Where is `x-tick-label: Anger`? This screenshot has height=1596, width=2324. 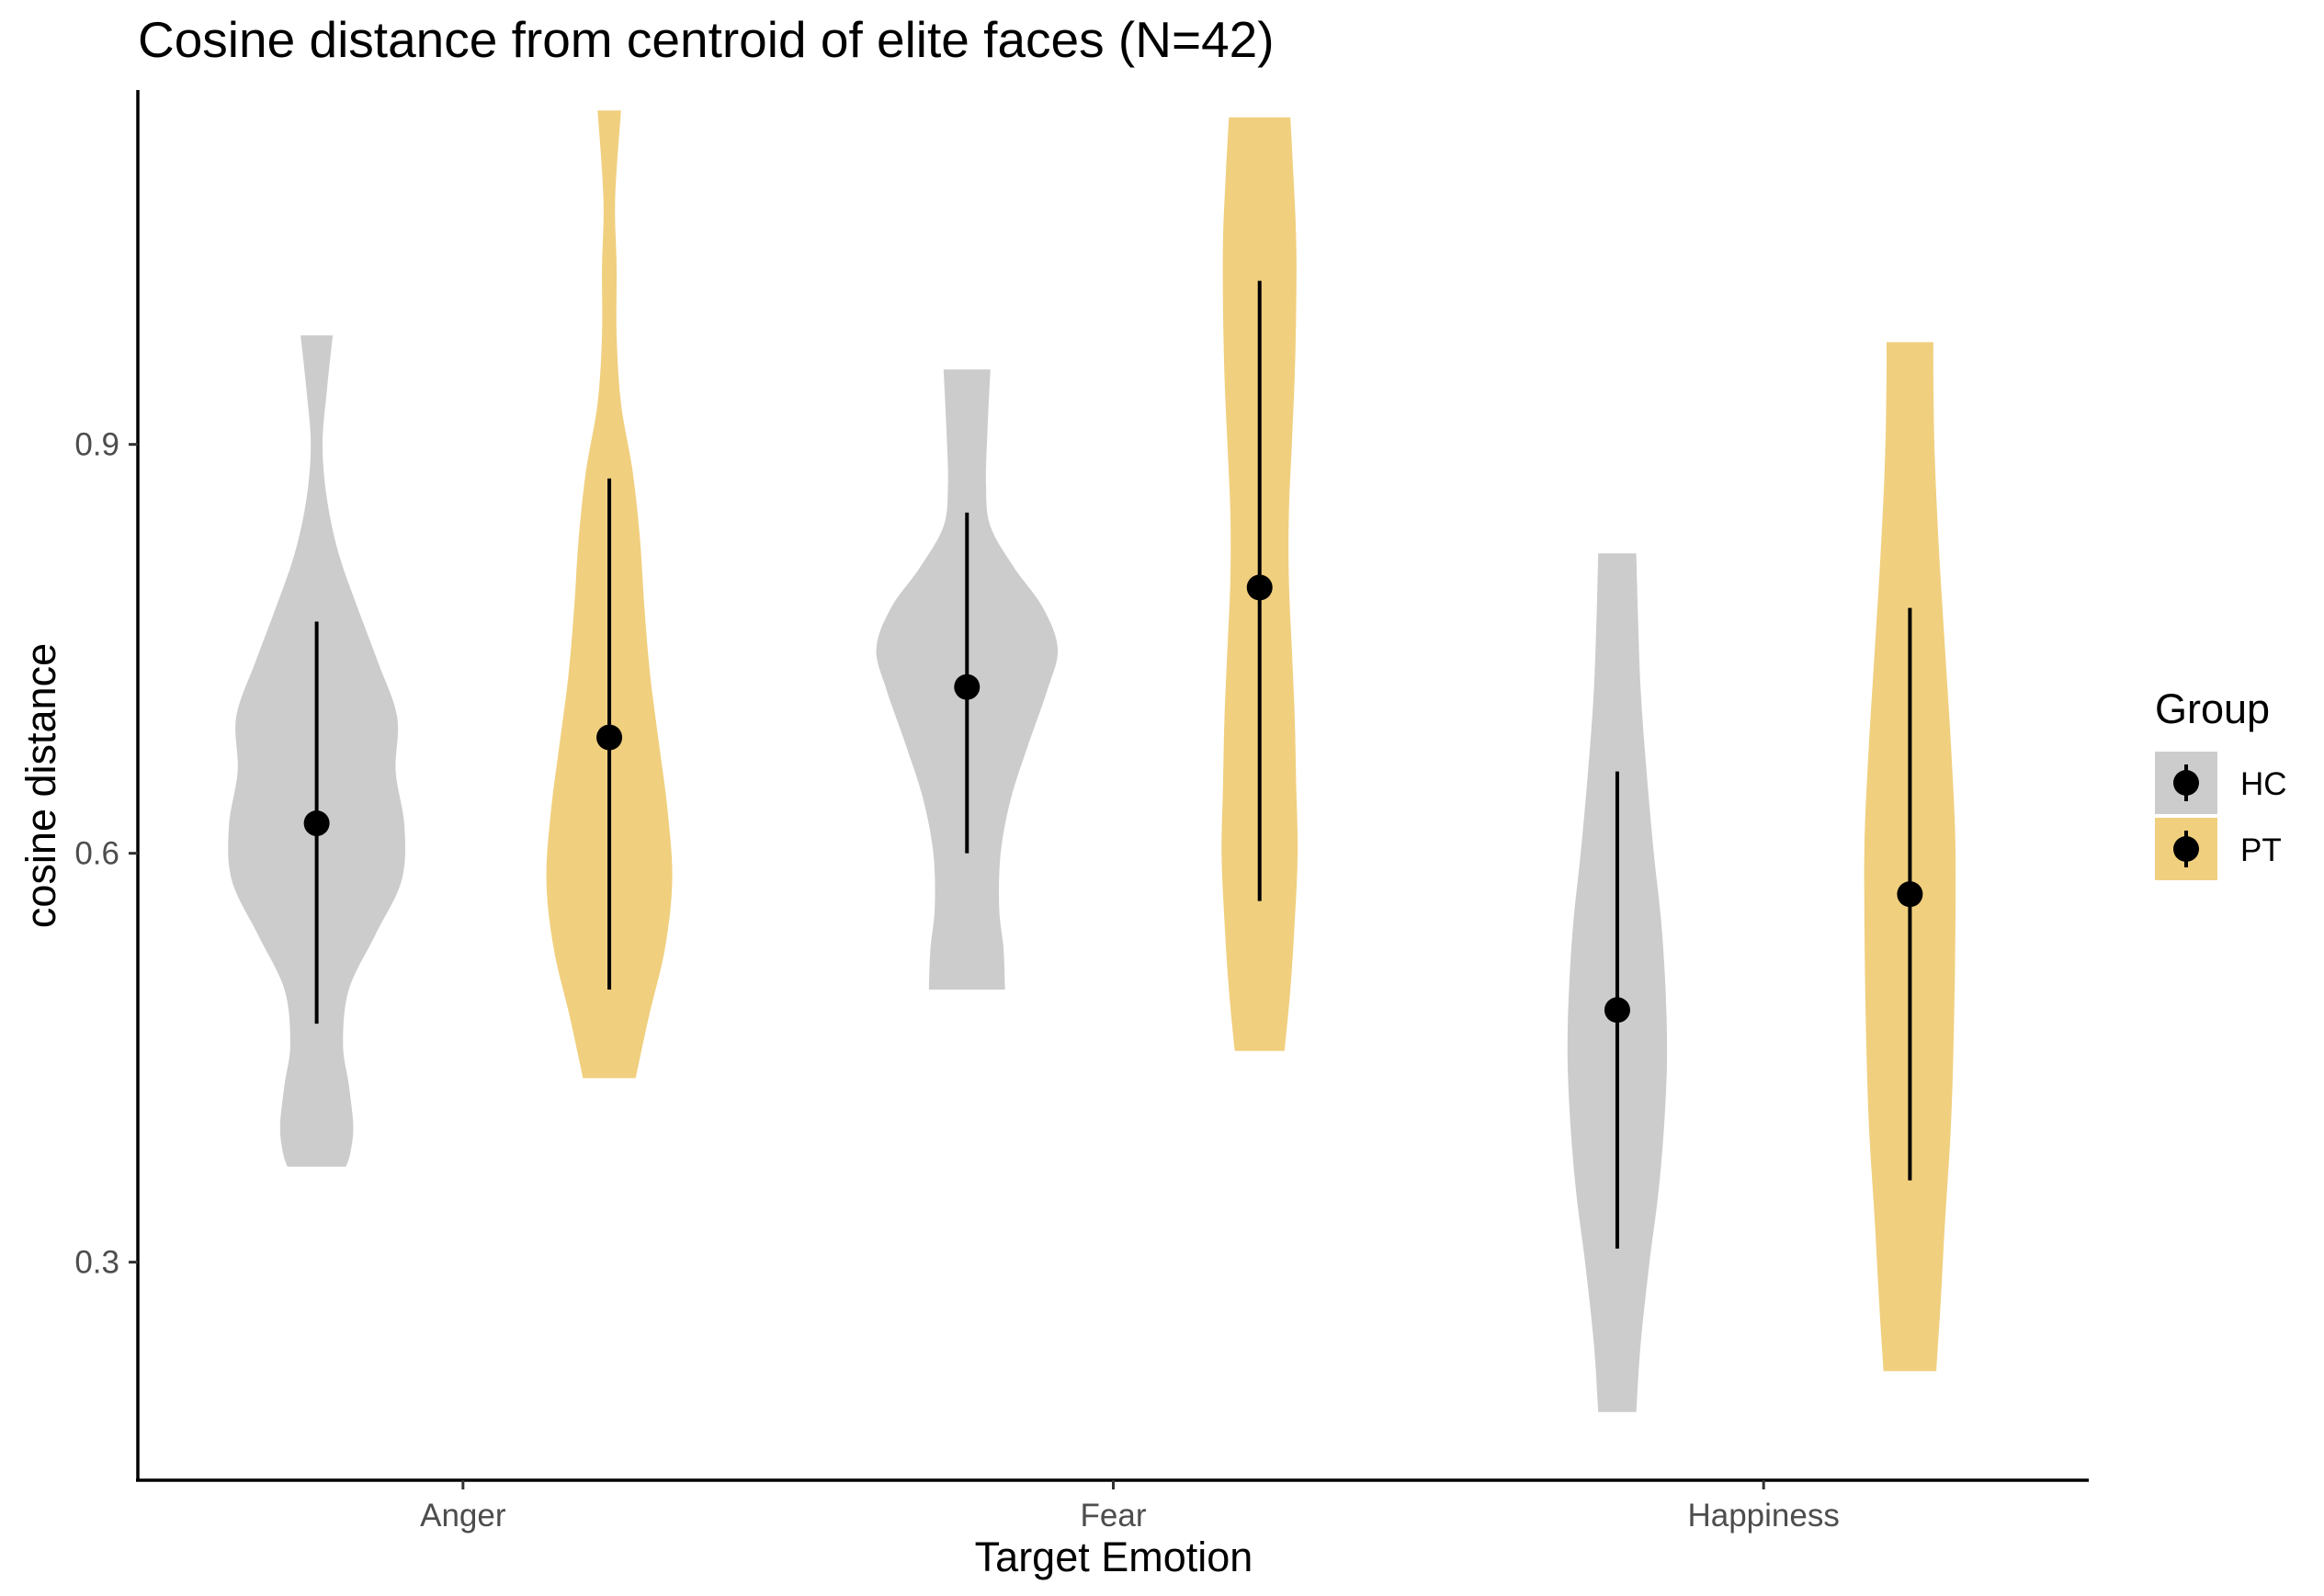 x-tick-label: Anger is located at coordinates (463, 1516).